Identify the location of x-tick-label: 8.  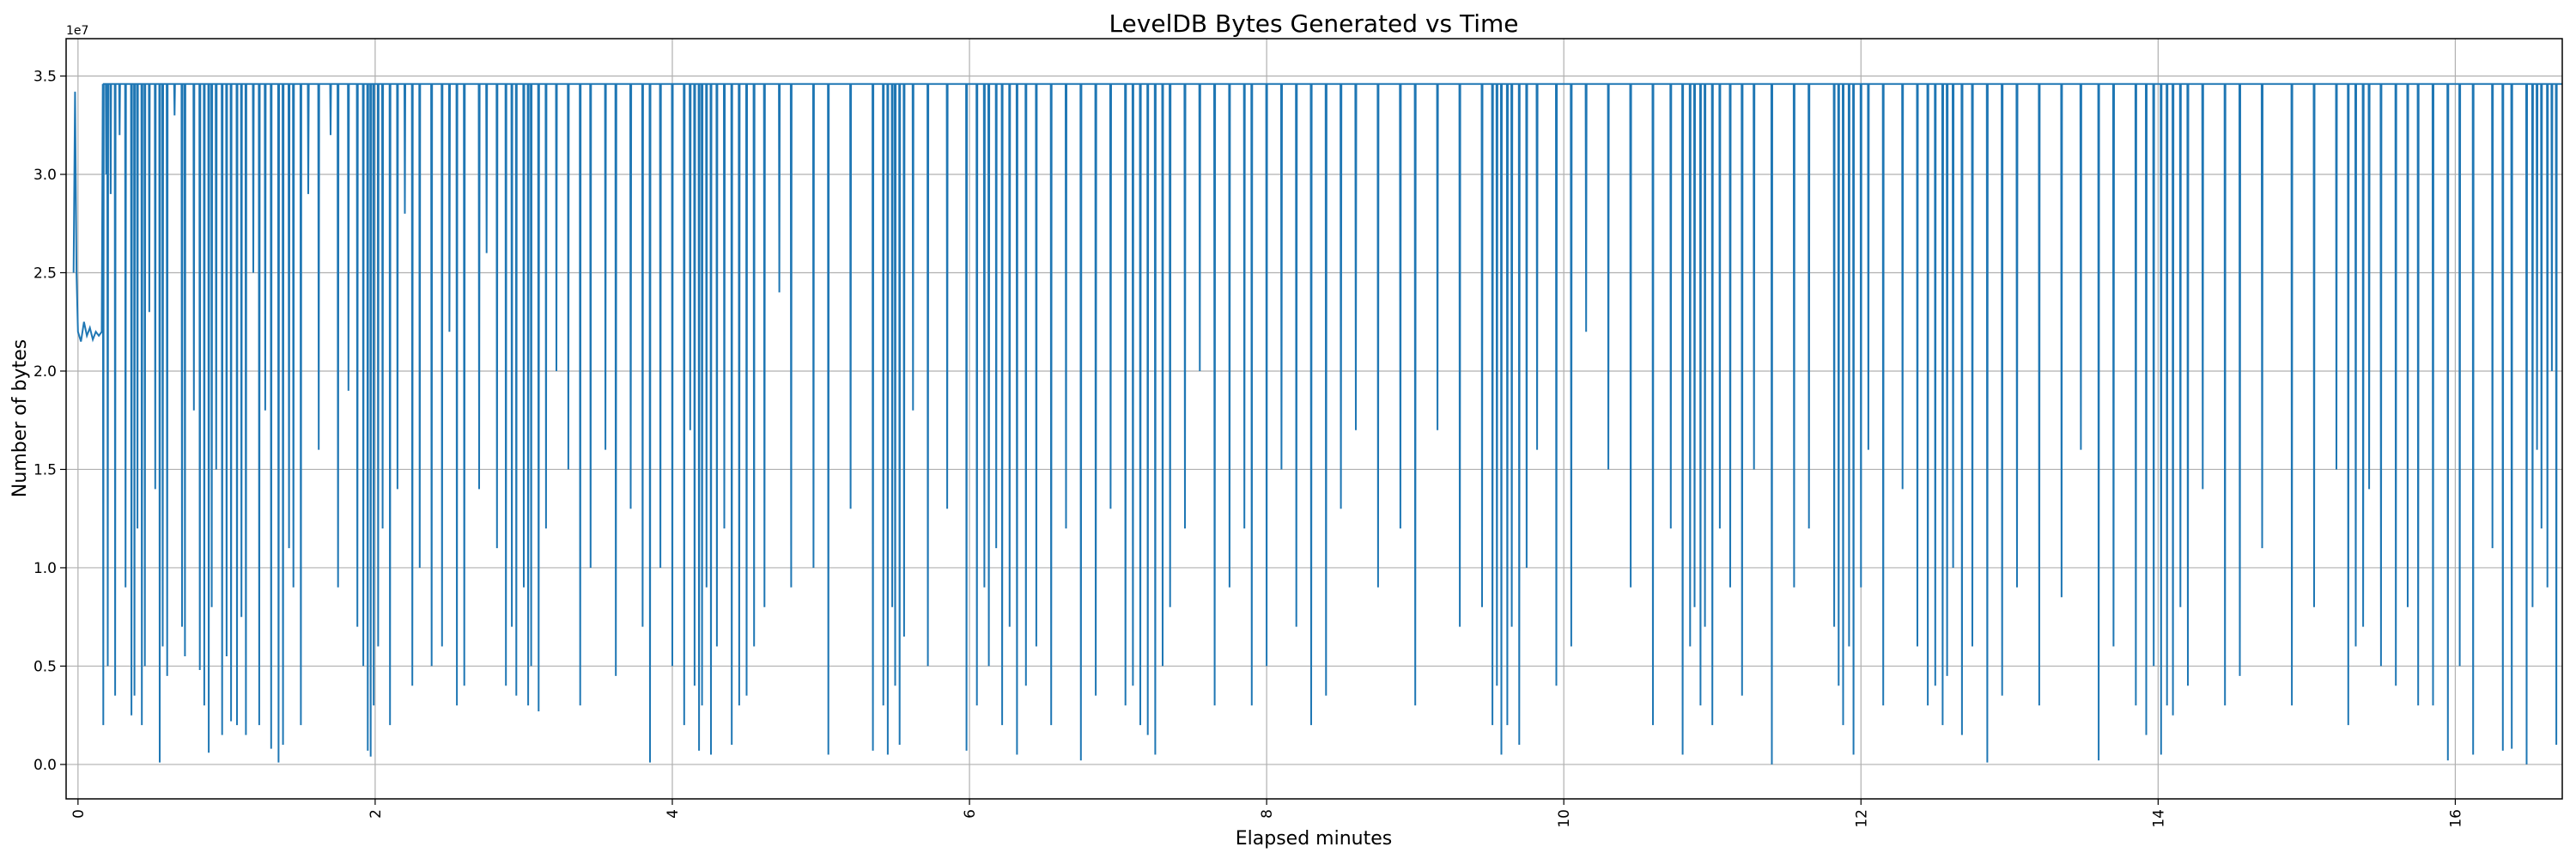
(1268, 814).